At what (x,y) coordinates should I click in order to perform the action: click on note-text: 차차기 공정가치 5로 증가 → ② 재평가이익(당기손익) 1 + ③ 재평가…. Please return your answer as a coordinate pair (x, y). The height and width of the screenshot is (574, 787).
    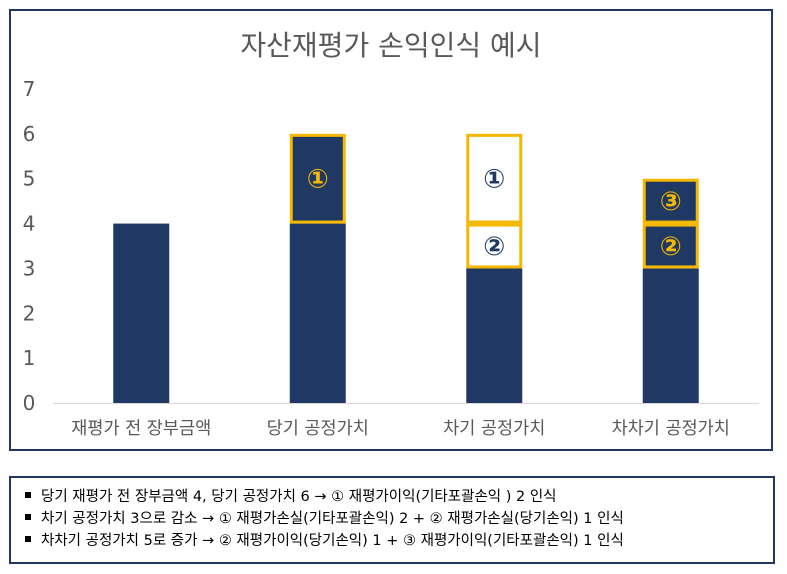
    Looking at the image, I should click on (332, 541).